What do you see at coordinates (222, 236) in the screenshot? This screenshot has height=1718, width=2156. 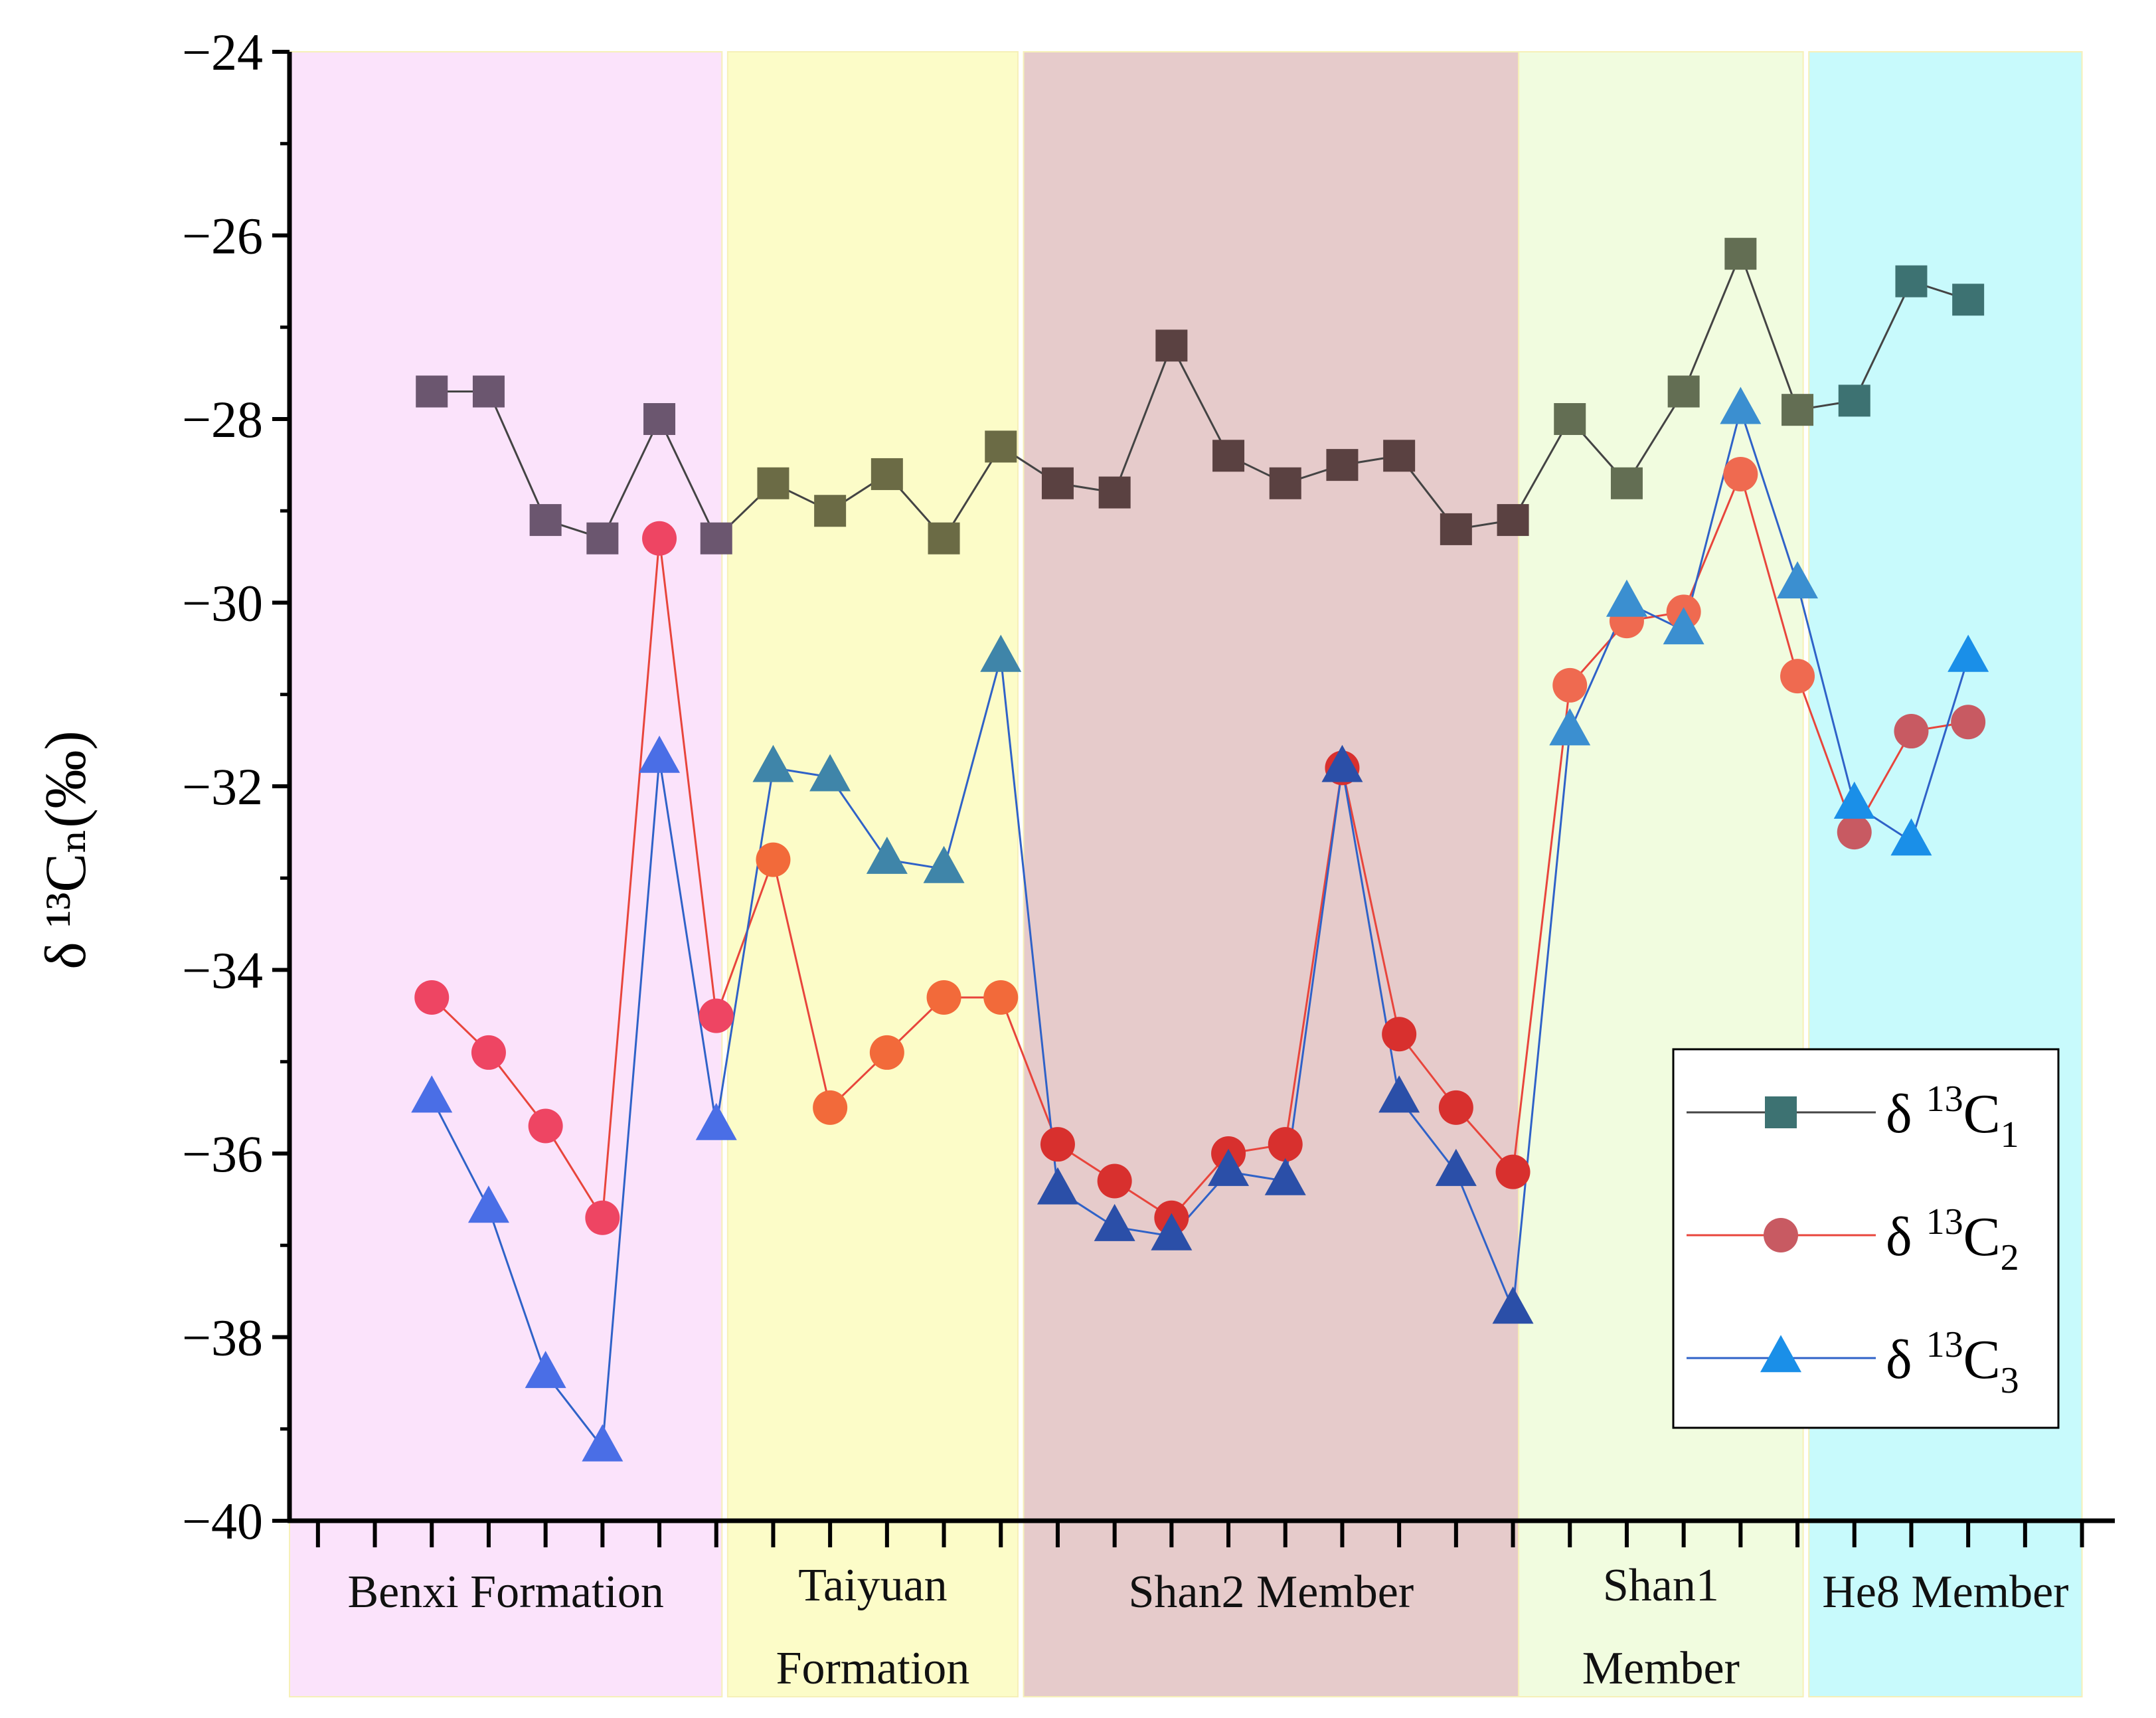 I see `y-tick-label-8: −26` at bounding box center [222, 236].